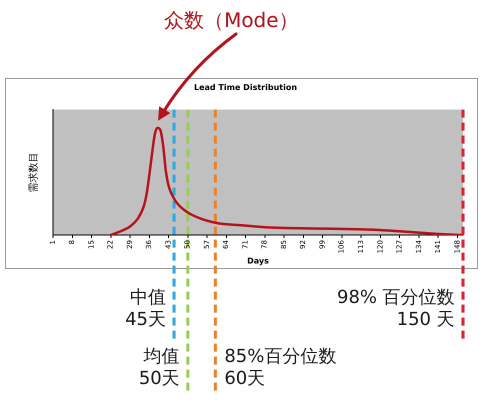  I want to click on text: 众数（Mode）, so click(231, 20).